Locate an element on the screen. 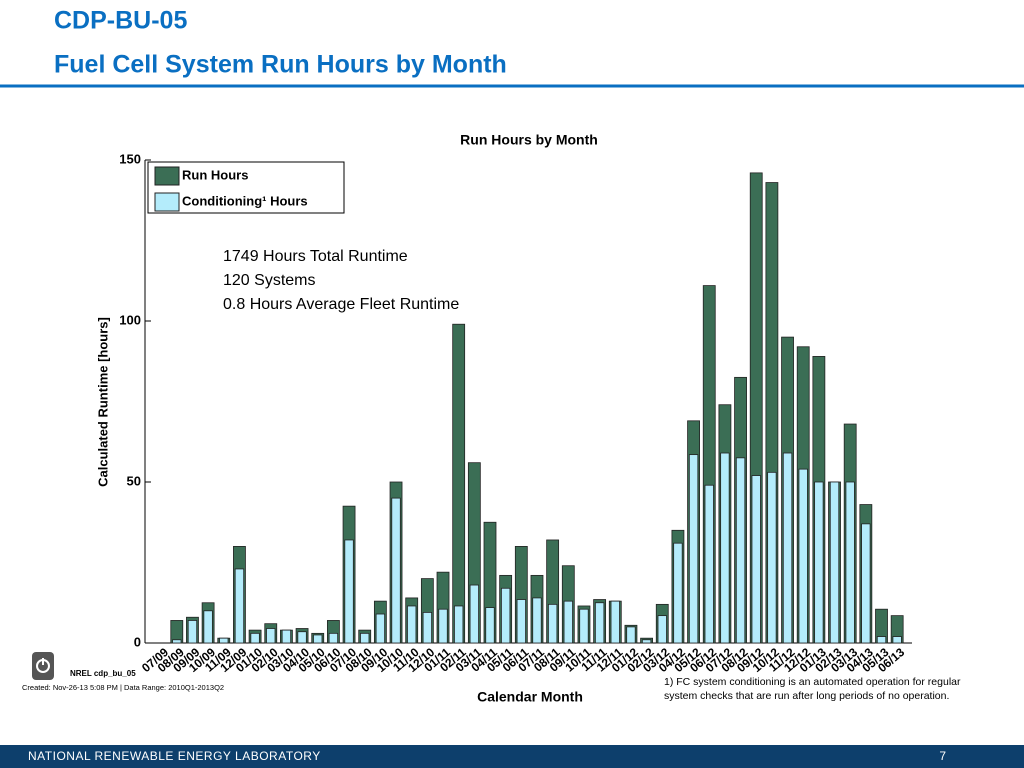  legend-label: Run Hours is located at coordinates (215, 174).